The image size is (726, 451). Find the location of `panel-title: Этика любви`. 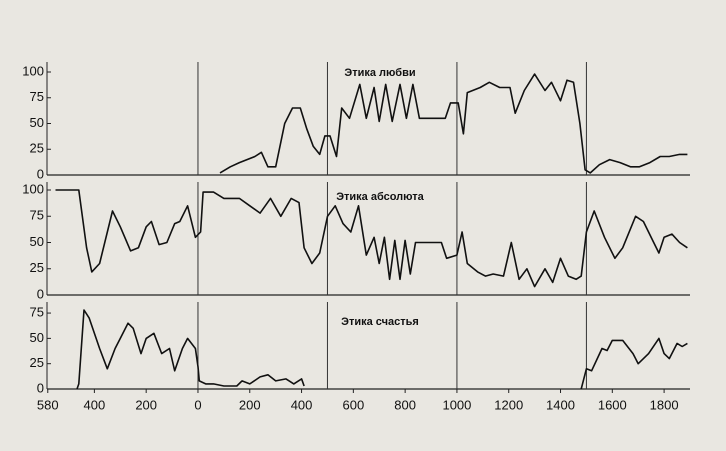

panel-title: Этика любви is located at coordinates (379, 73).